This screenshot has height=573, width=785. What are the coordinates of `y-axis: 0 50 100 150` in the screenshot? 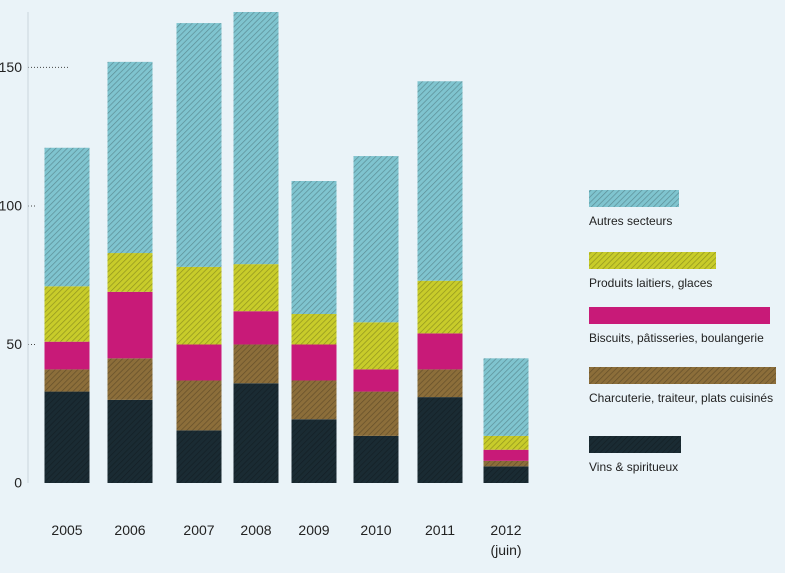 It's located at (35, 251).